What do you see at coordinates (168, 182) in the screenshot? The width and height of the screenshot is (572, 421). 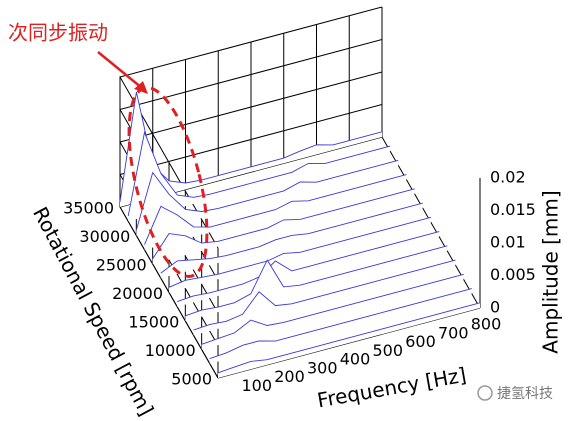 I see `highlight-ellipse` at bounding box center [168, 182].